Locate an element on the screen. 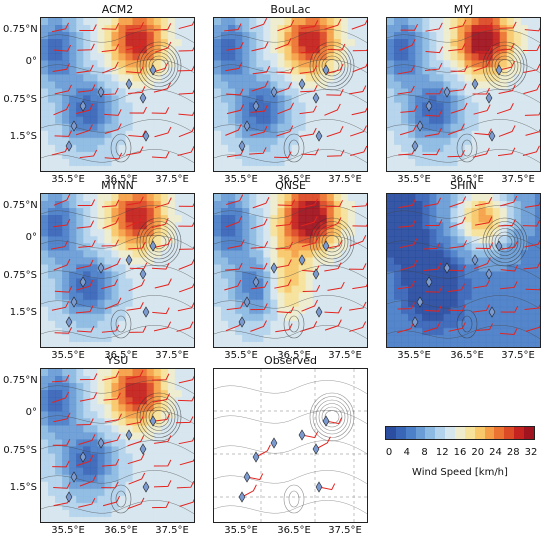 The width and height of the screenshot is (550, 539). map-panel-acm2 is located at coordinates (117, 94).